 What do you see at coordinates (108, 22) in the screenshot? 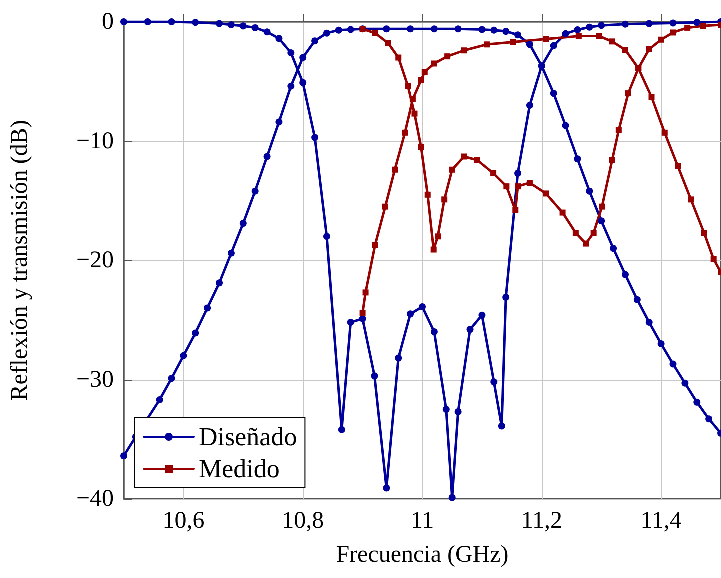
I see `y-tick-label: 0` at bounding box center [108, 22].